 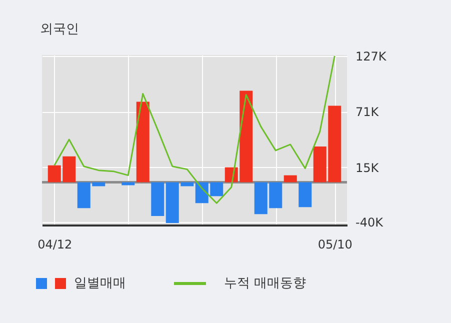 What do you see at coordinates (265, 283) in the screenshot?
I see `legend-label: 누적 매매동향` at bounding box center [265, 283].